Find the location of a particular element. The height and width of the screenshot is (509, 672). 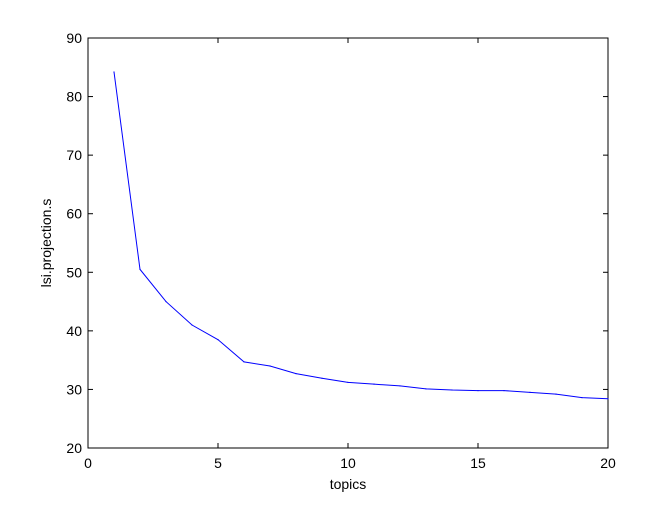

y-tick-label: 80 is located at coordinates (74, 97).